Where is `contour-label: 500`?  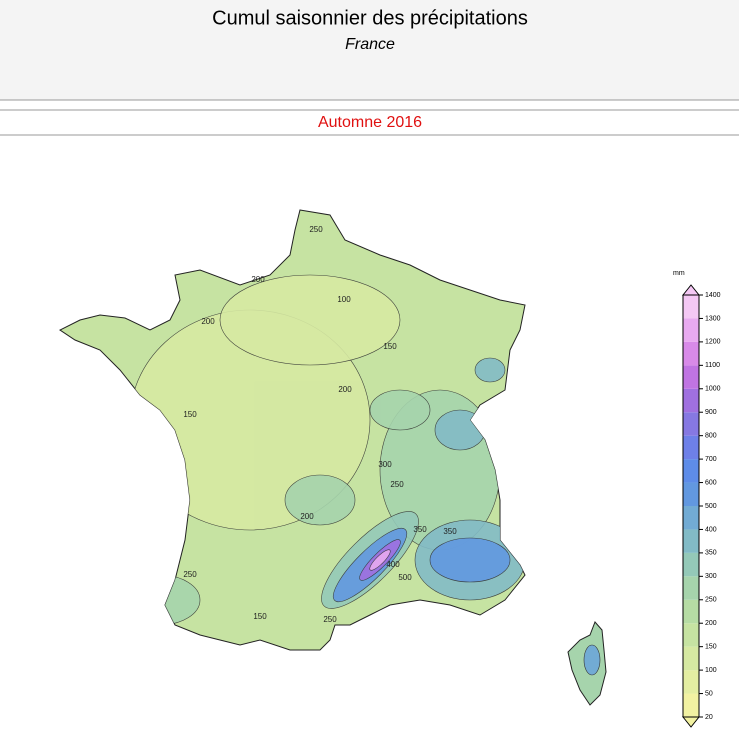
contour-label: 500 is located at coordinates (405, 577).